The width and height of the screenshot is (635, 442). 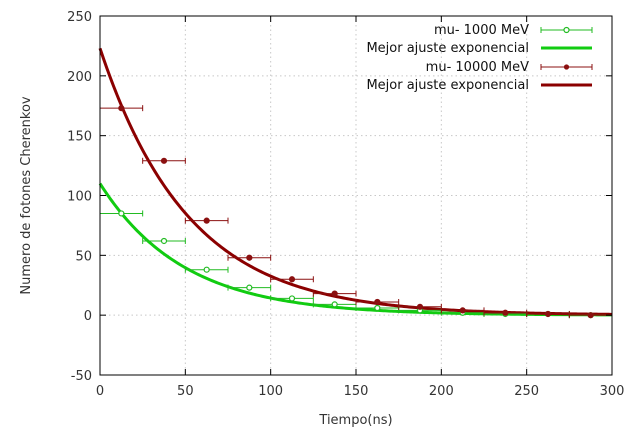 I want to click on x-axis-title: Tiempo(ns), so click(x=355, y=420).